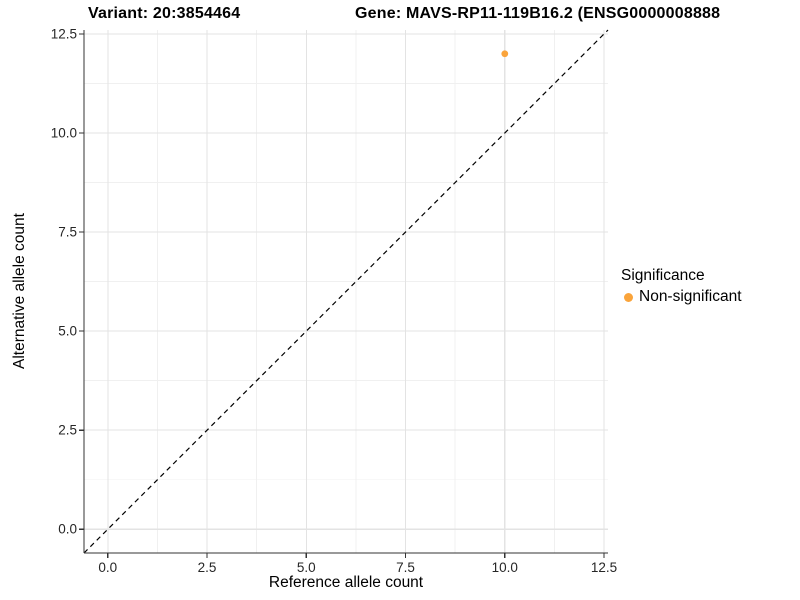 The width and height of the screenshot is (800, 600). I want to click on data-point, so click(505, 54).